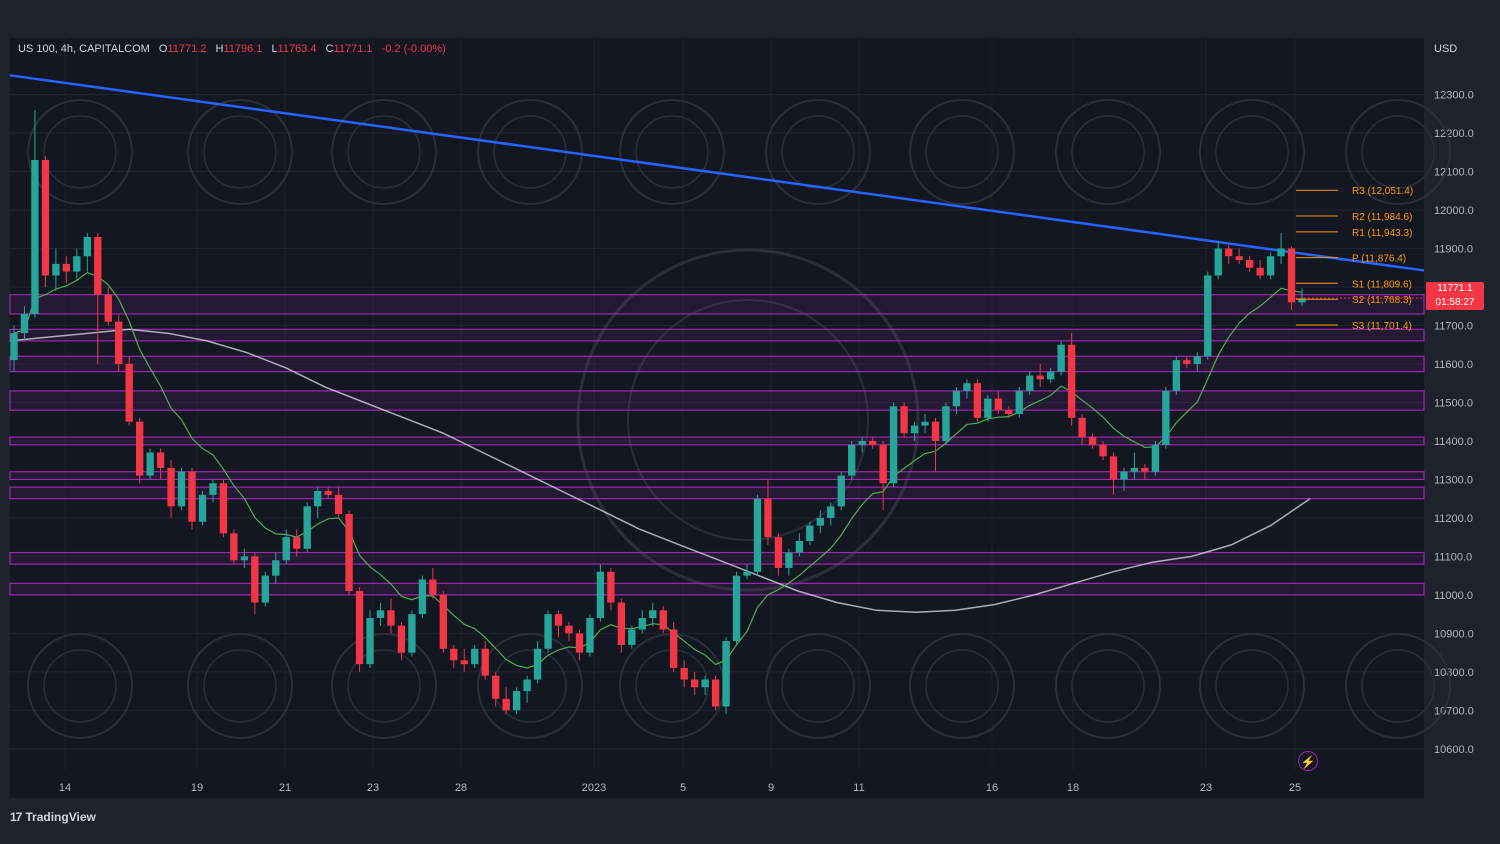 This screenshot has height=844, width=1500. I want to click on x-tick-label: 9, so click(771, 788).